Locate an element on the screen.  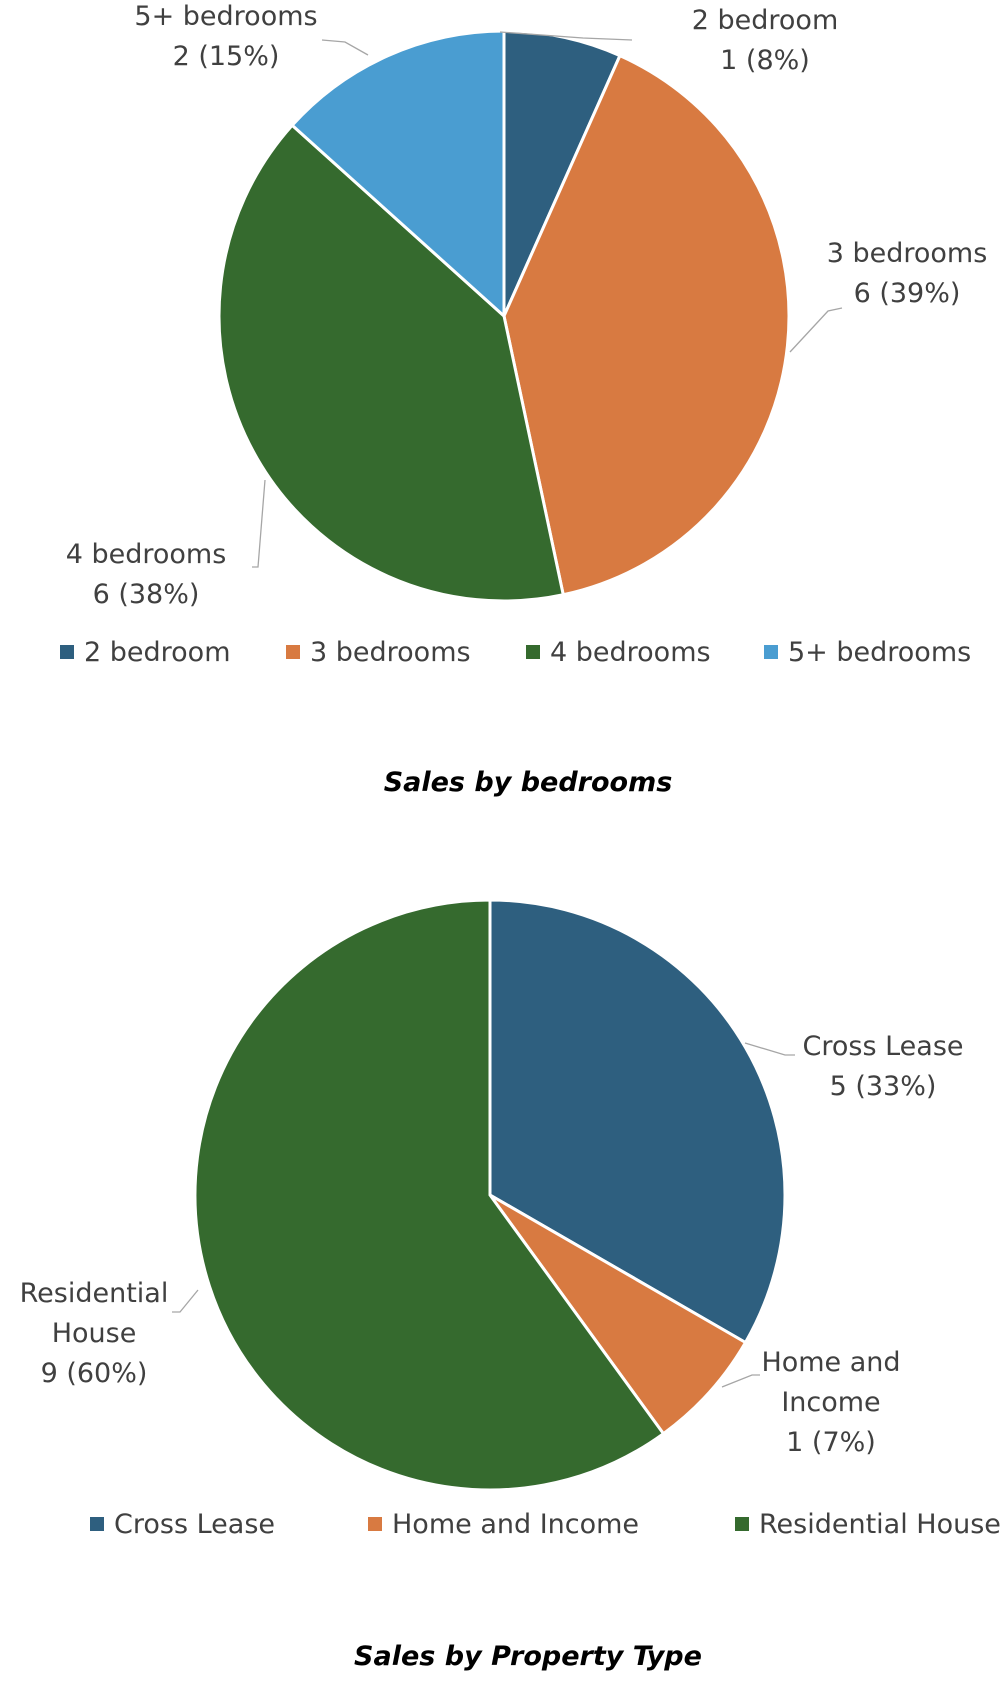
leader-line-3-bedrooms is located at coordinates (816, 330).